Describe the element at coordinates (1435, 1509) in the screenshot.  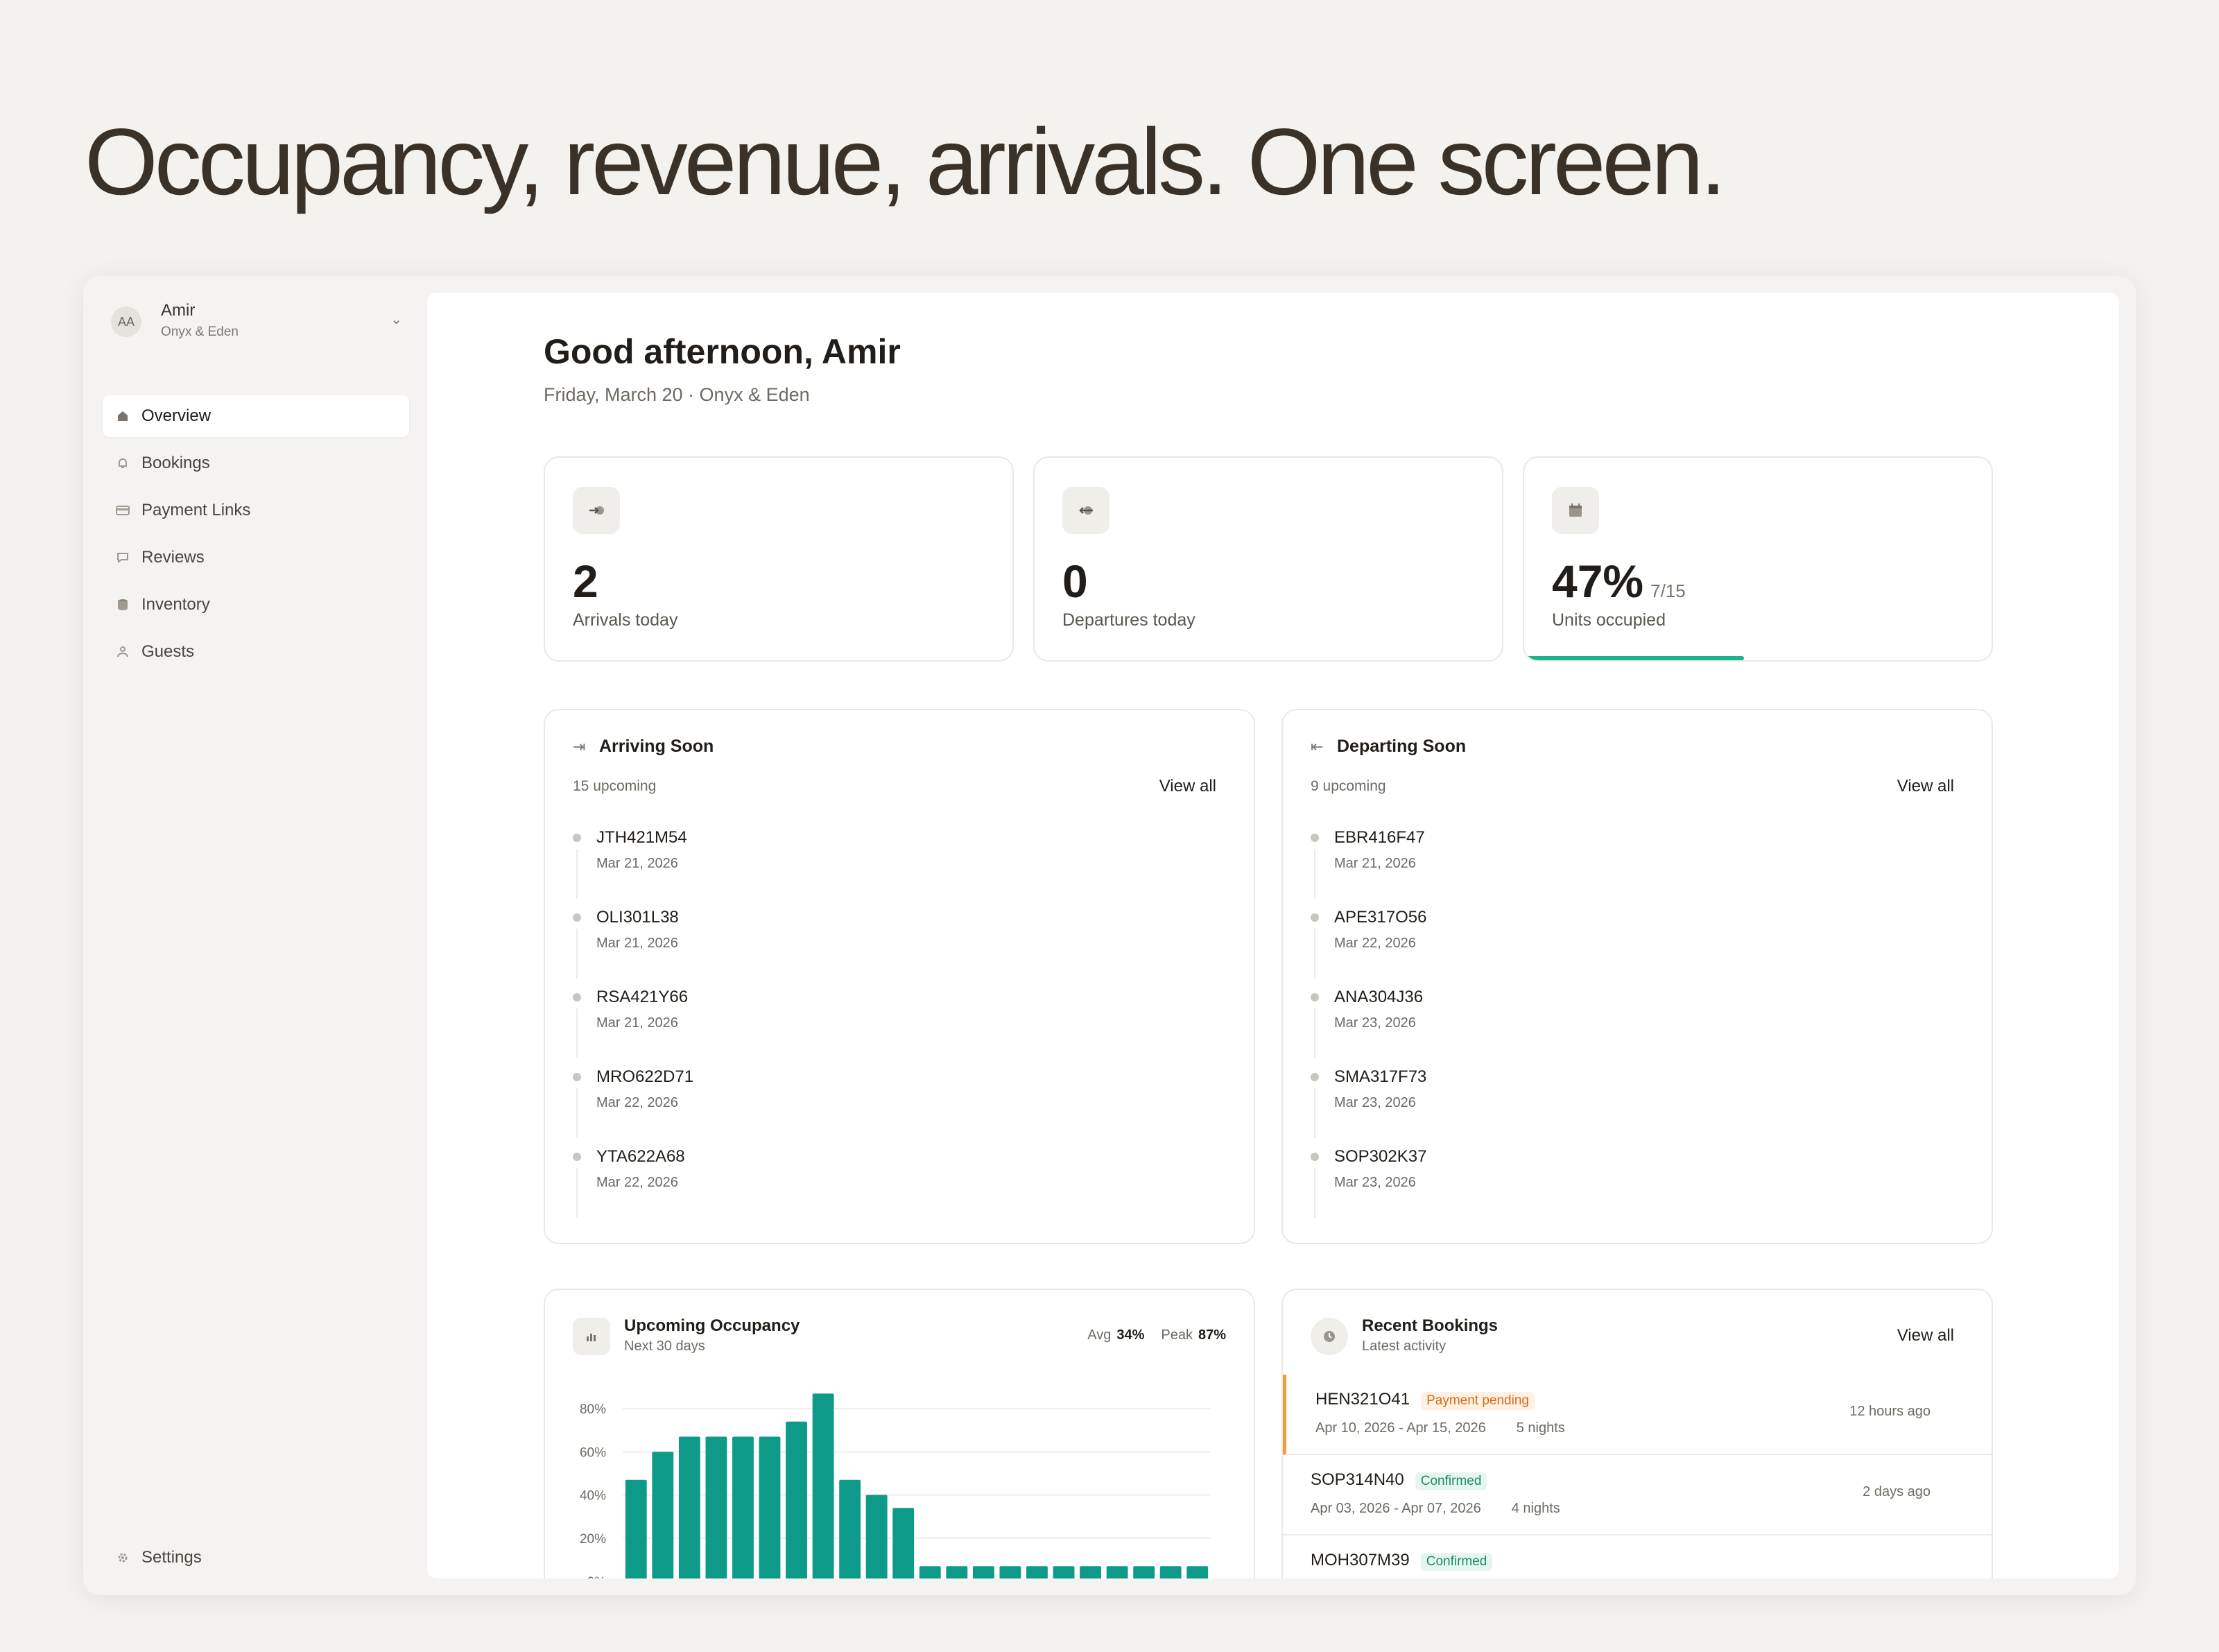
I see `booking-dates-row: Apr 03, 2026 - Apr 07, 2026 4 nights` at that location.